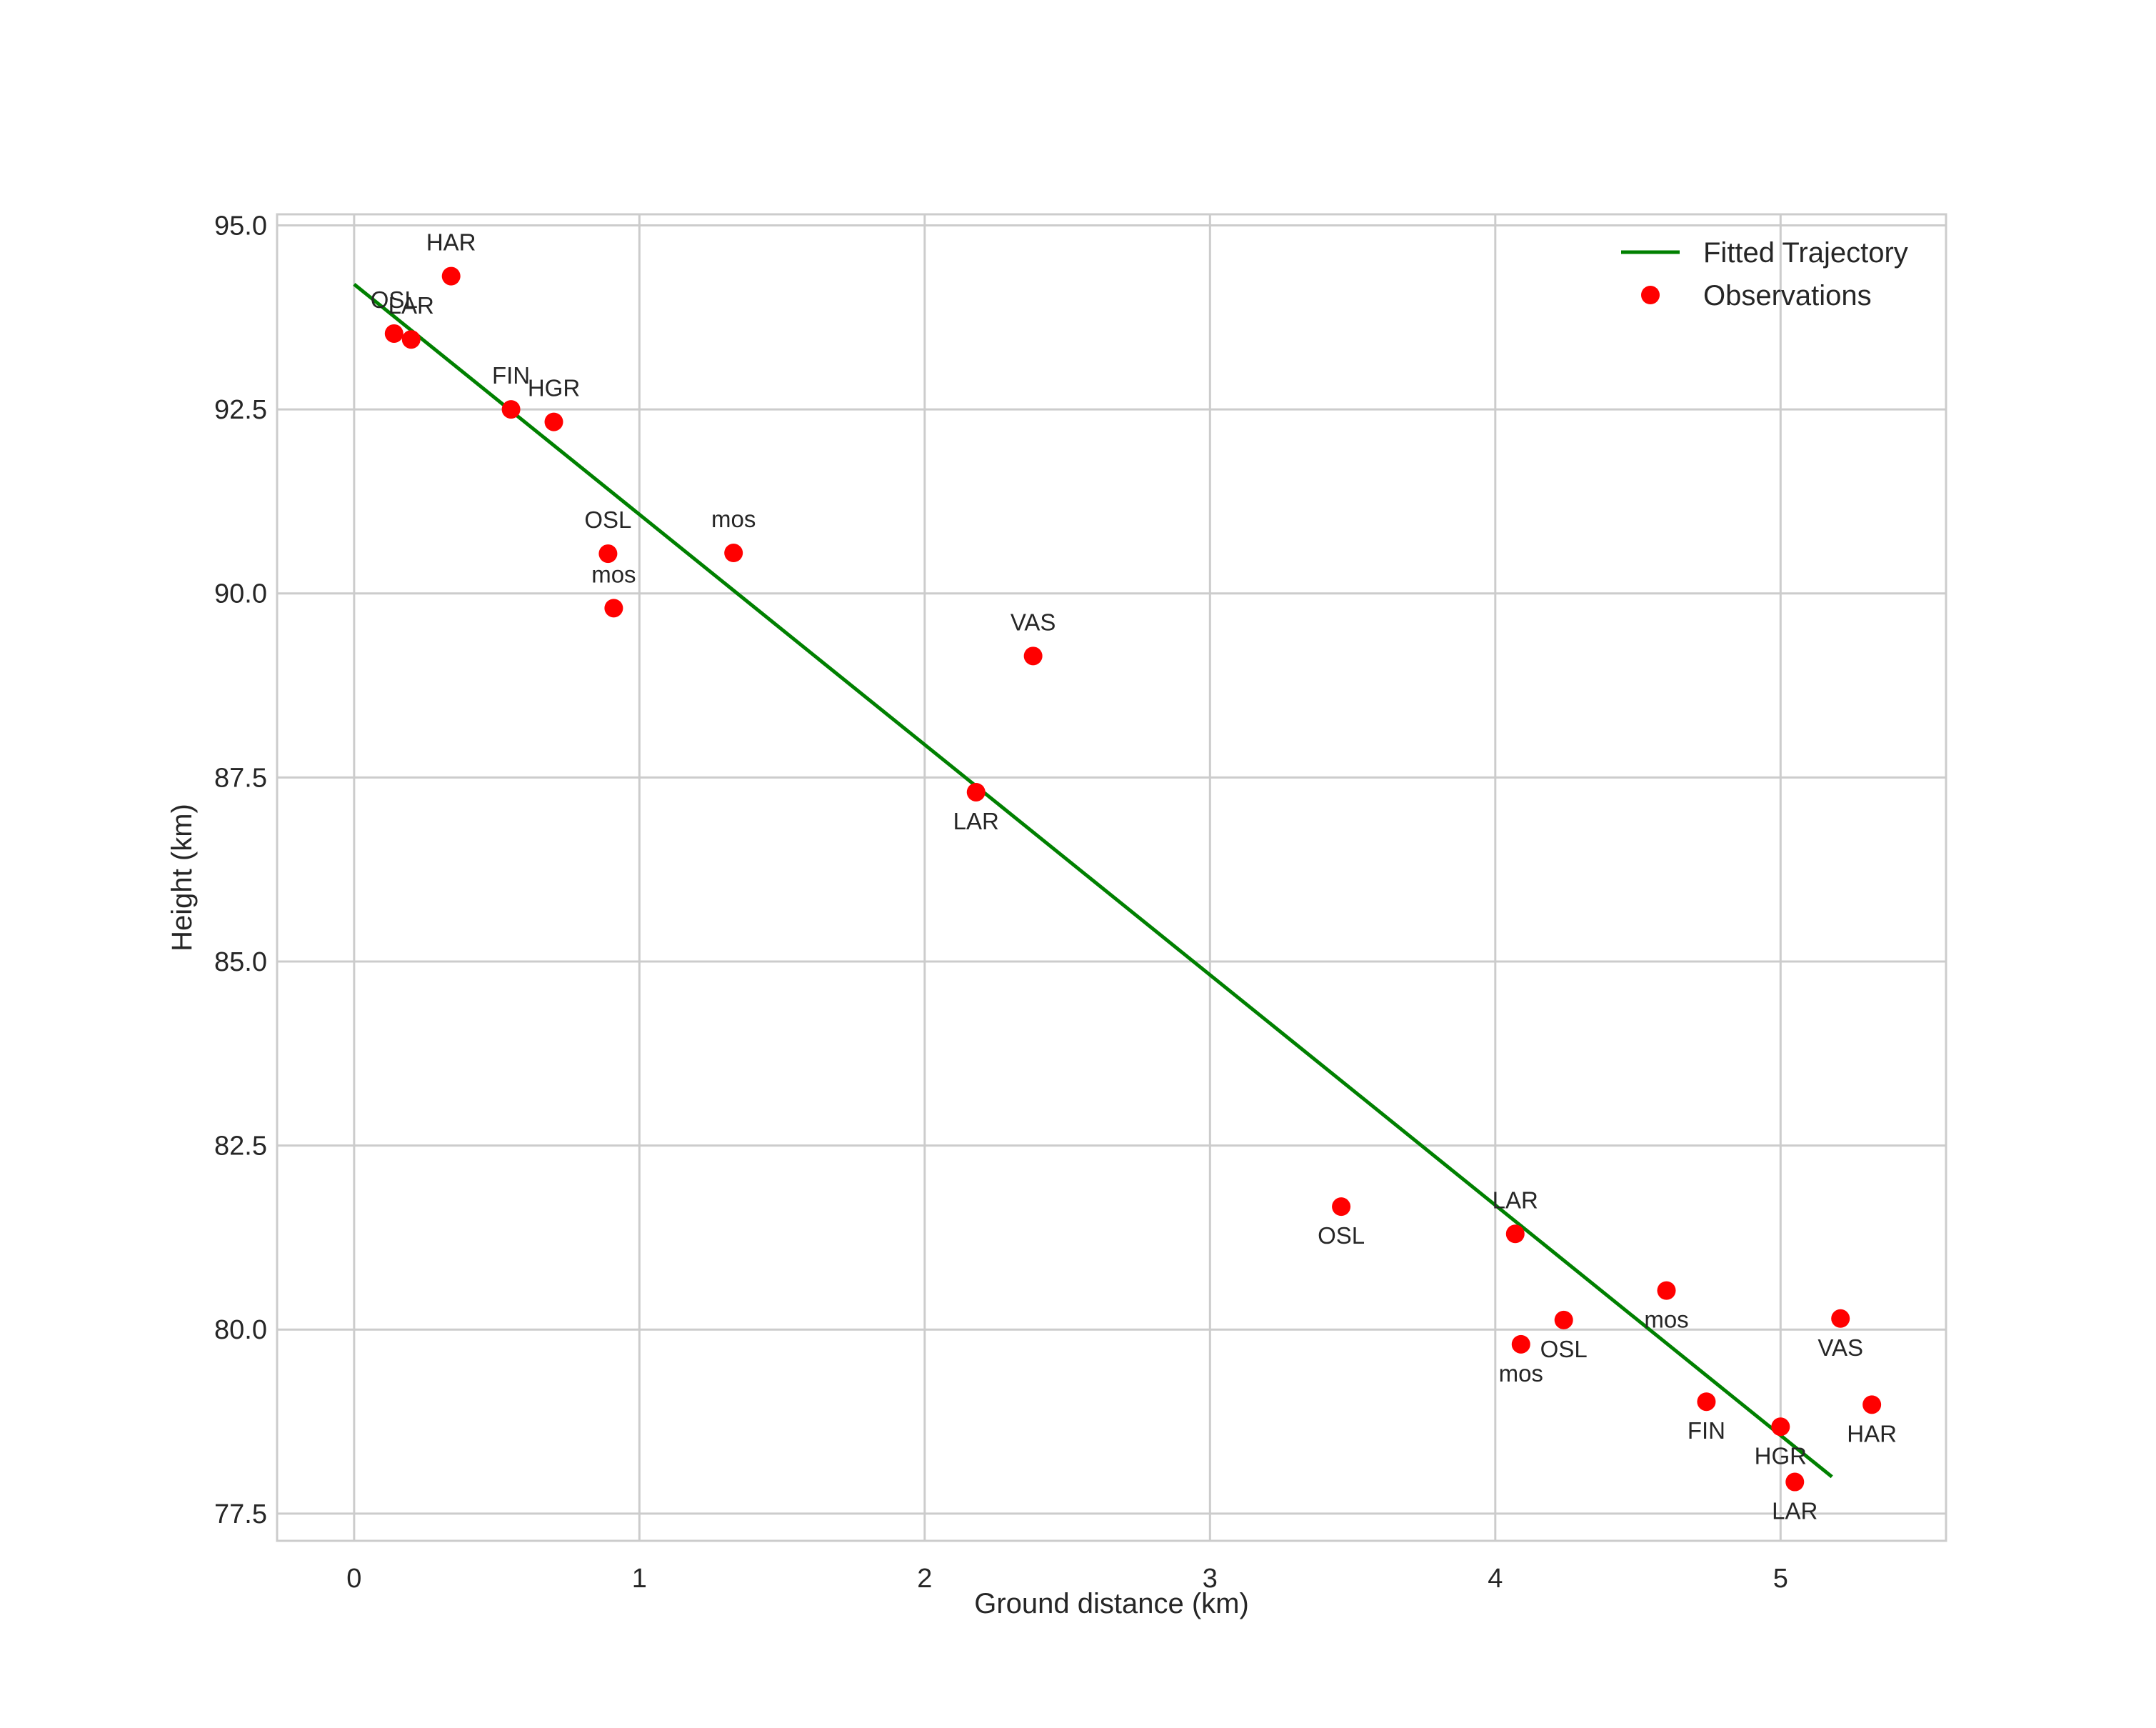 This screenshot has width=2156, height=1728. Describe the element at coordinates (640, 1579) in the screenshot. I see `x-tick-label: 1` at that location.